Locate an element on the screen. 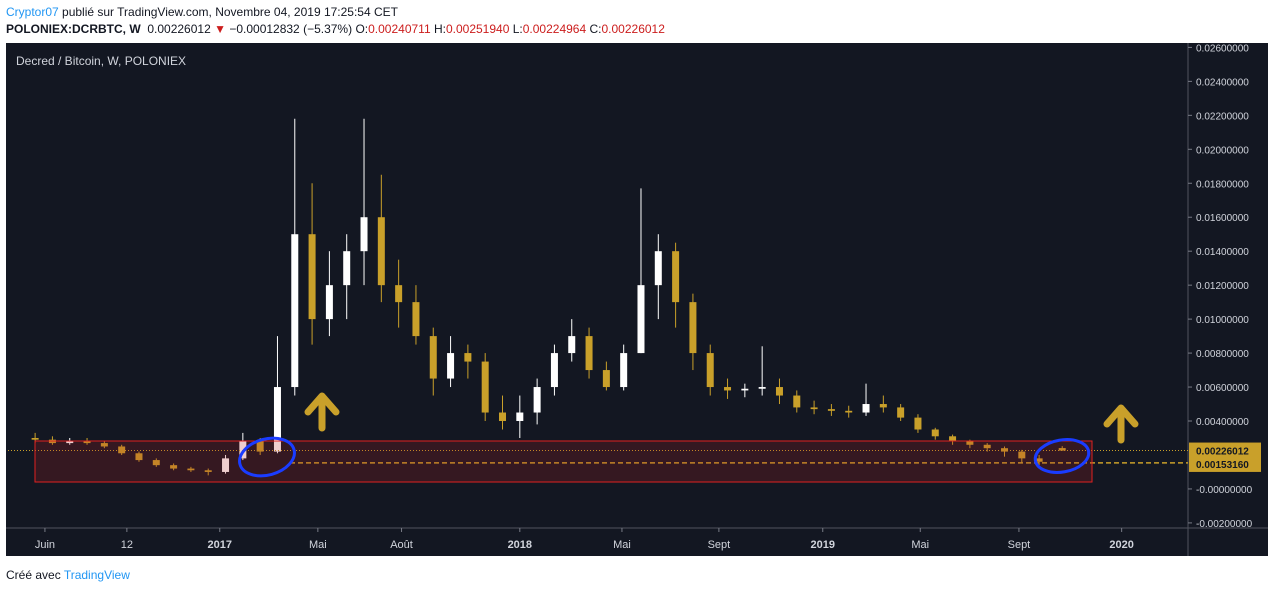  y-tick-label: 0.00400000 is located at coordinates (1222, 422).